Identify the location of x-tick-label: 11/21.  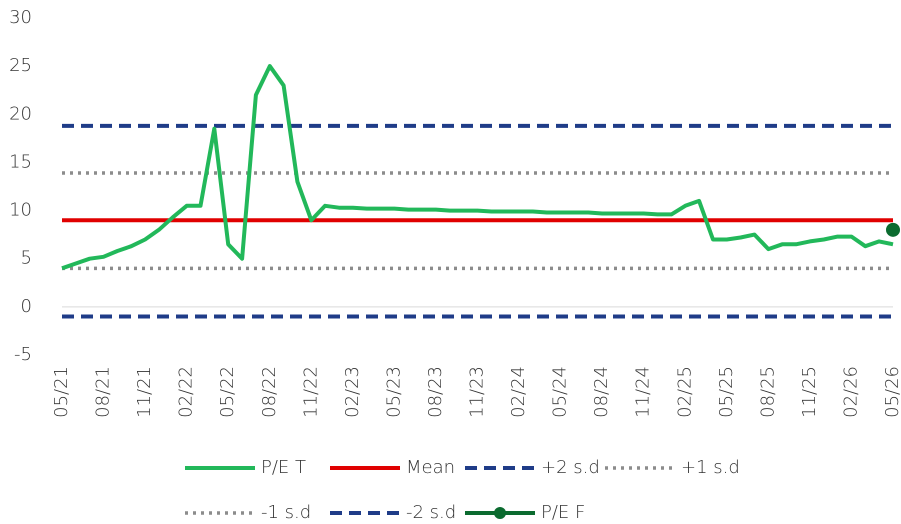
(144, 392).